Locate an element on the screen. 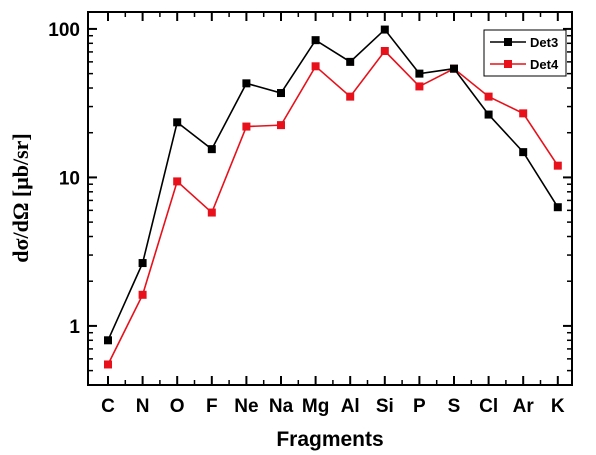  x-tick-label: Si is located at coordinates (385, 406).